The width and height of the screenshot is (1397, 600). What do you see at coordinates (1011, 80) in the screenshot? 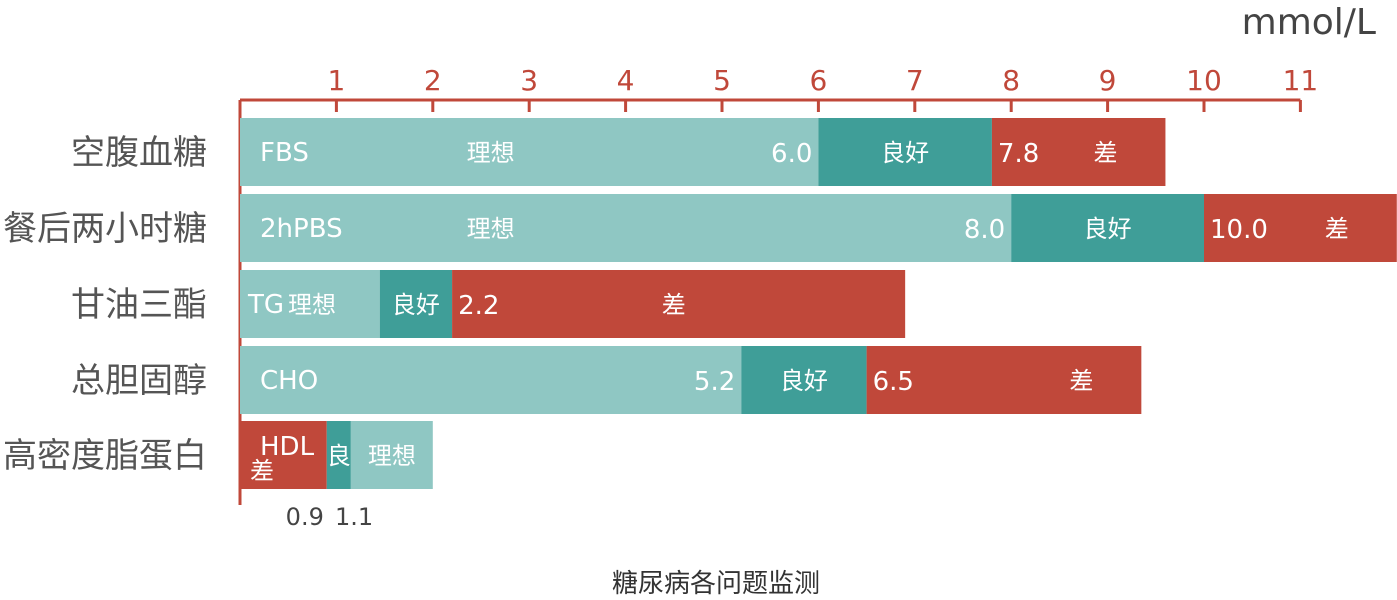
I see `x-tick-label: 8` at bounding box center [1011, 80].